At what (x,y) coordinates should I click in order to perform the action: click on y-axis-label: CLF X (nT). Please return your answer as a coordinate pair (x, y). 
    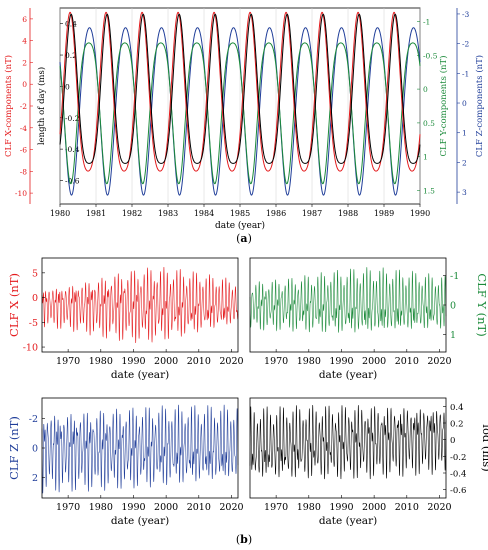
    Looking at the image, I should click on (14, 305).